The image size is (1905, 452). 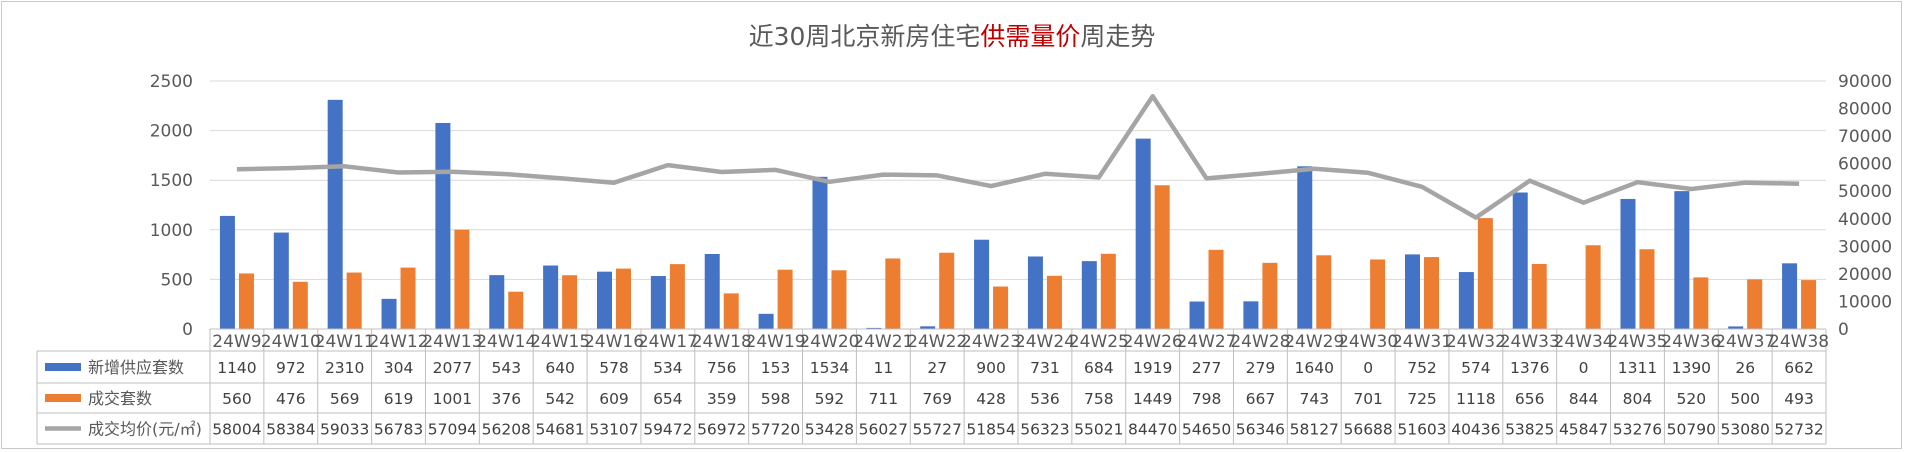 I want to click on table-cell: 56783, so click(x=398, y=430).